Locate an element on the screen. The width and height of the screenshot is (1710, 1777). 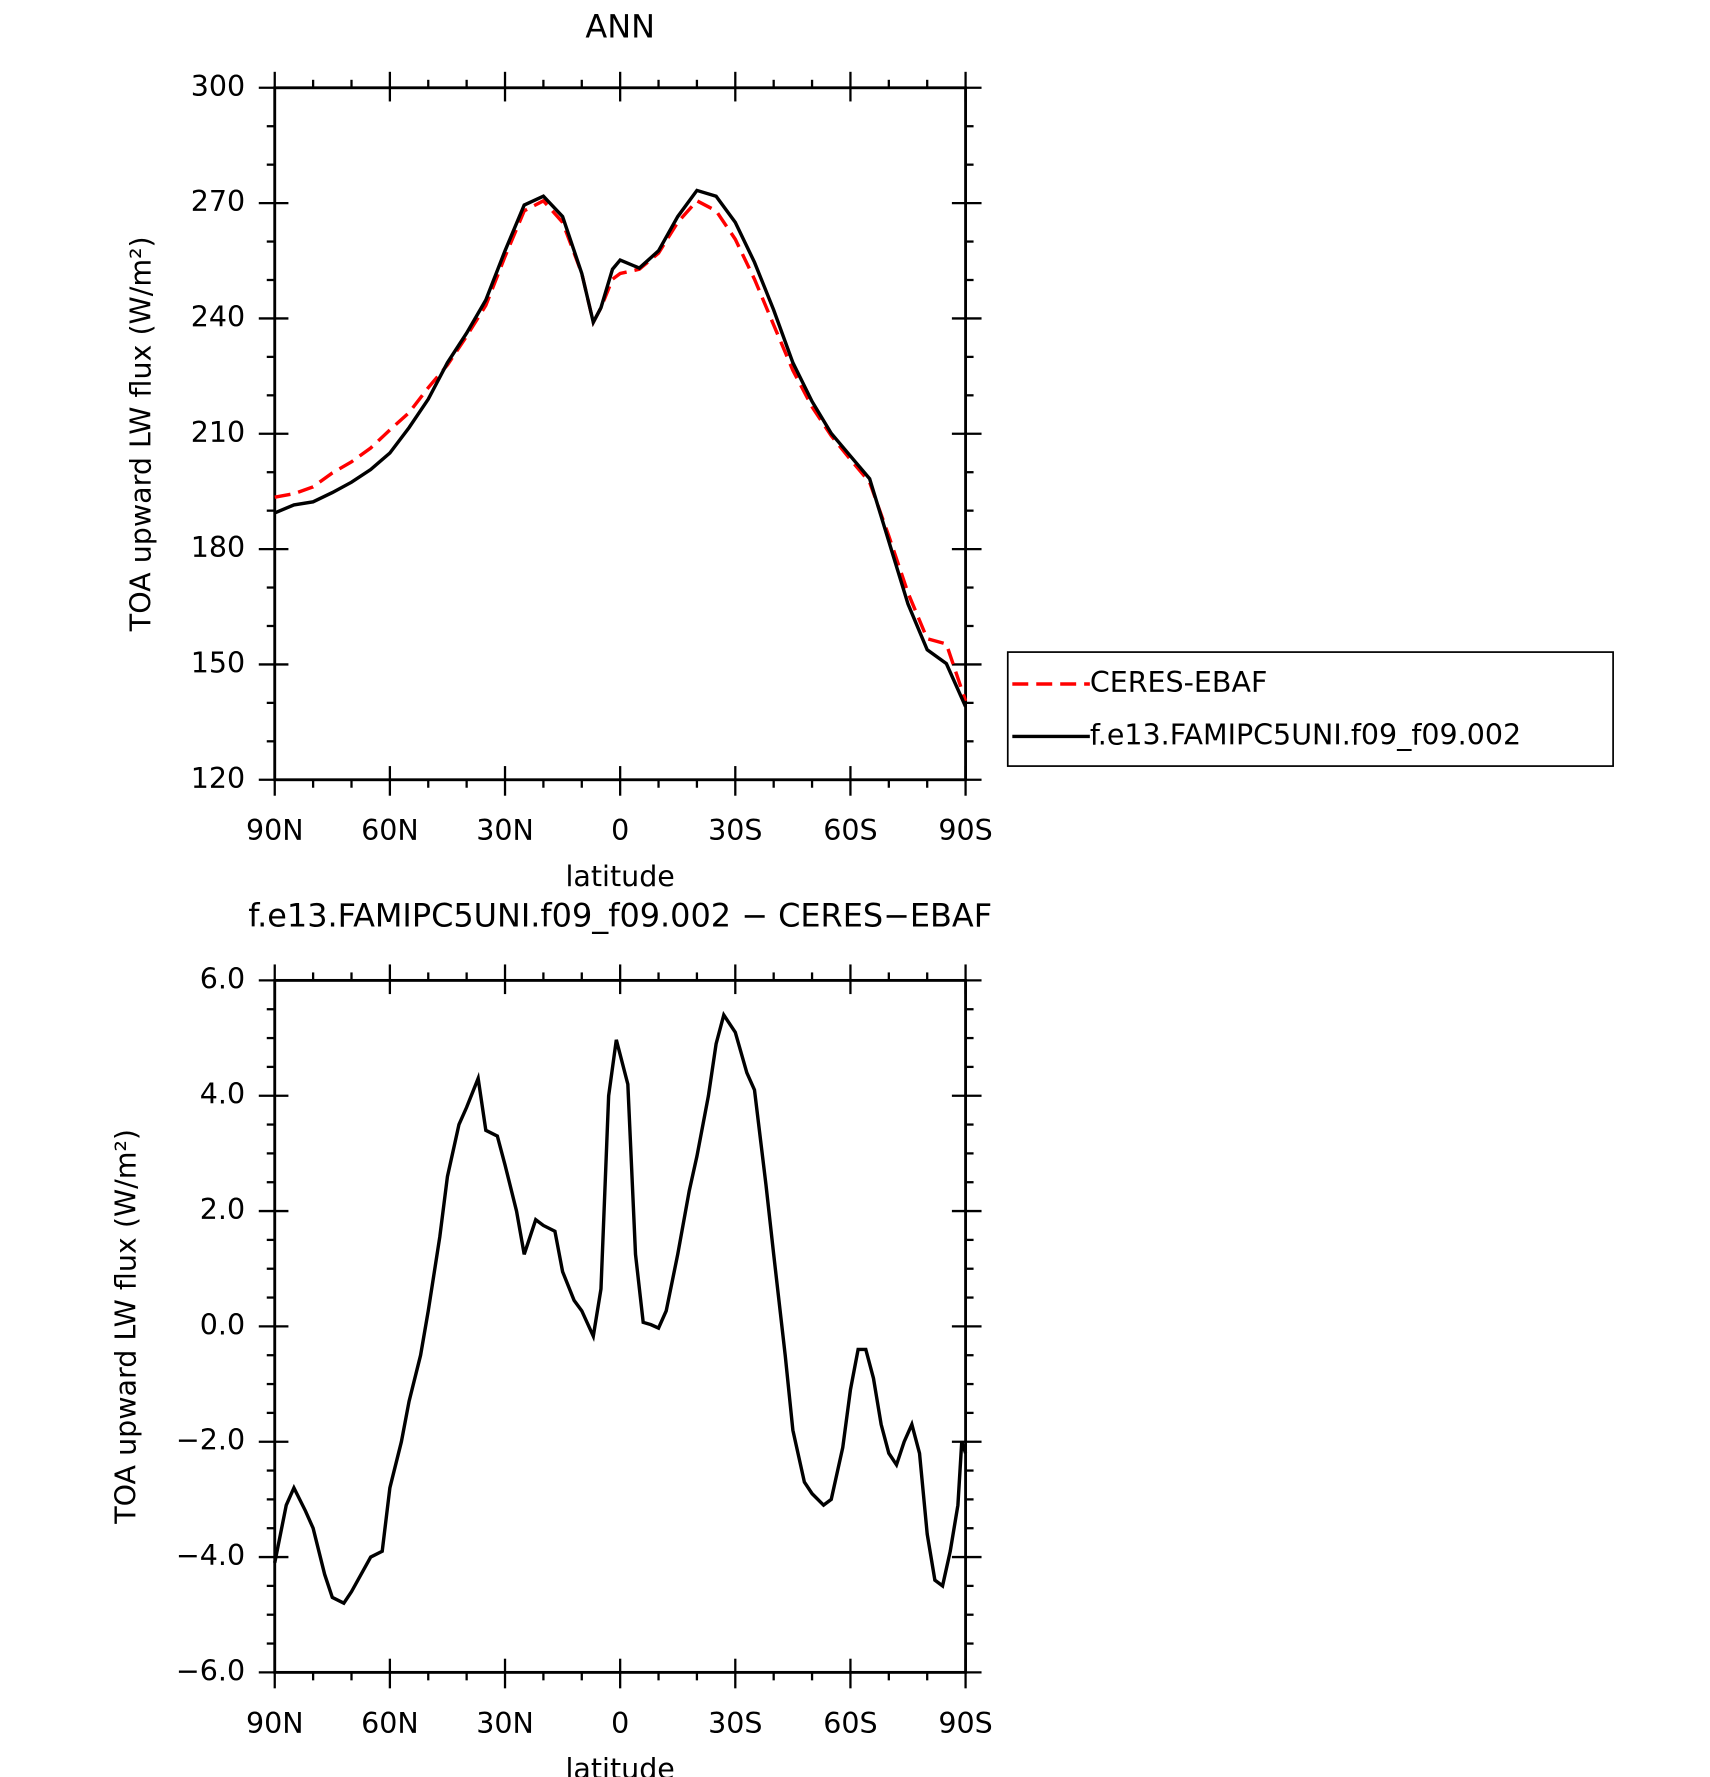
y-tick-label: 180 is located at coordinates (218, 547).